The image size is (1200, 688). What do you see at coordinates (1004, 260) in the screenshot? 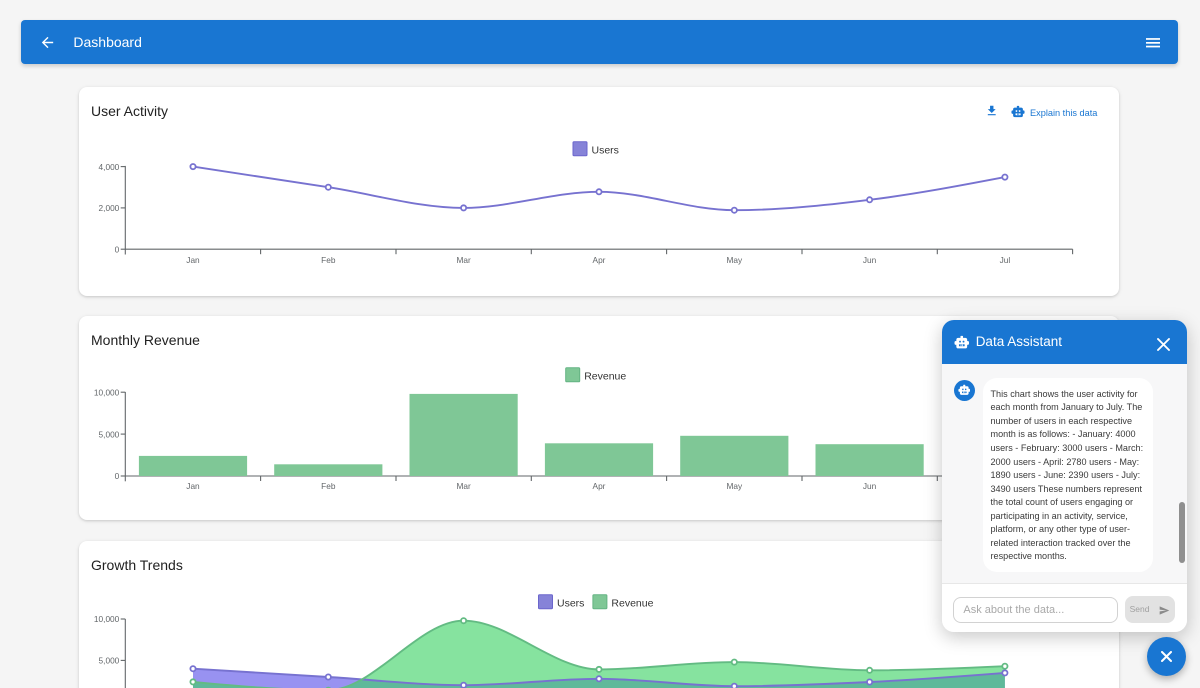
I see `svg-text: Jul` at bounding box center [1004, 260].